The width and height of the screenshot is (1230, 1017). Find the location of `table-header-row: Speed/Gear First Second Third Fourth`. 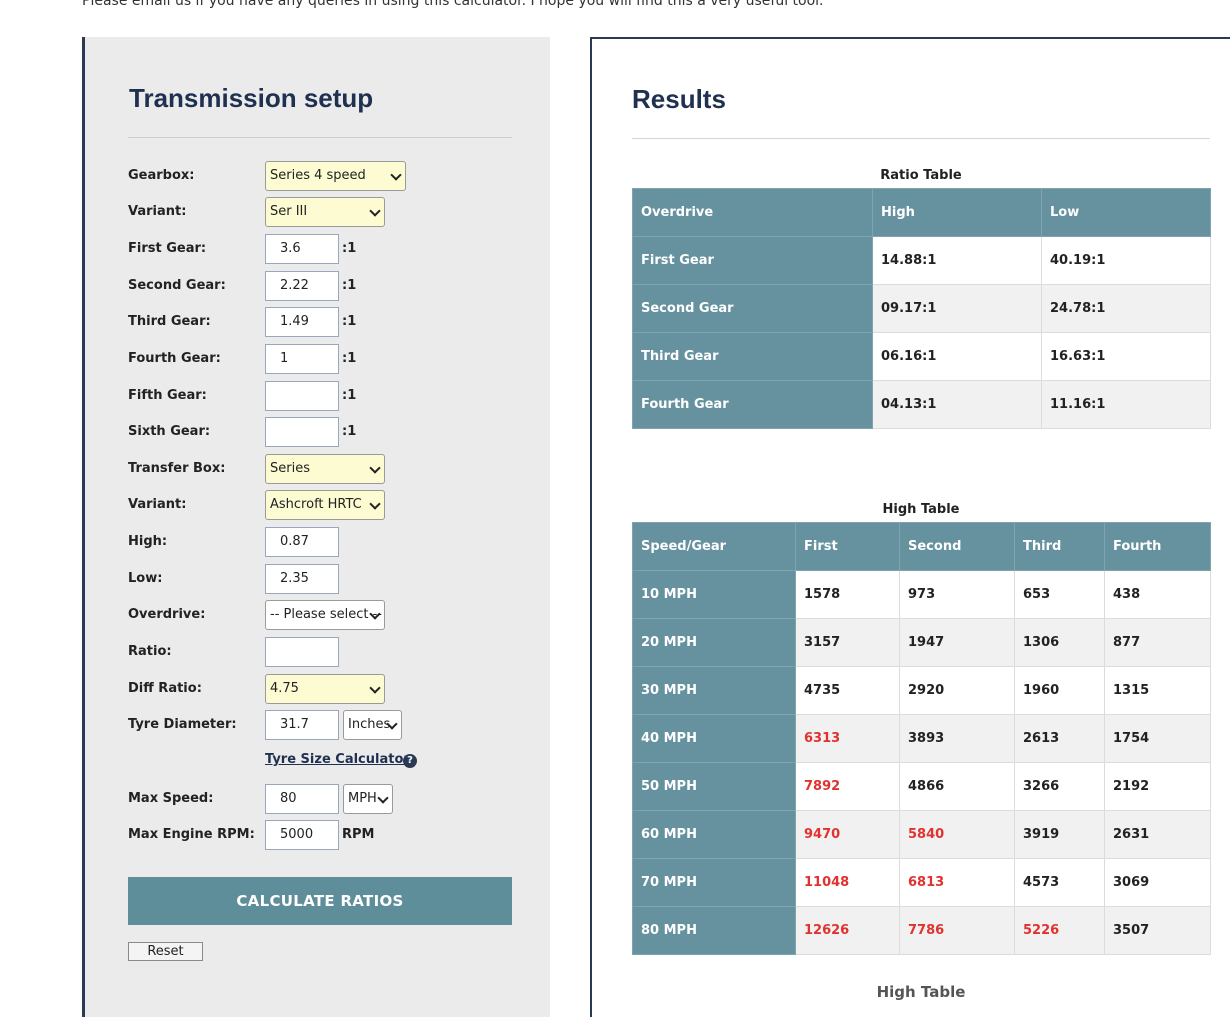

table-header-row: Speed/Gear First Second Third Fourth is located at coordinates (921, 546).